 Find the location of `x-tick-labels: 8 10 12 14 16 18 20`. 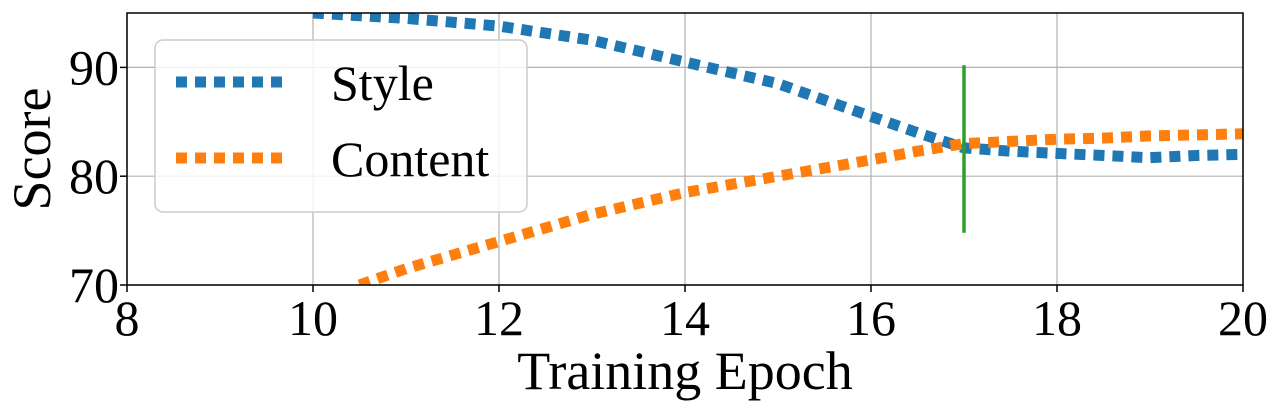

x-tick-labels: 8 10 12 14 16 18 20 is located at coordinates (691, 315).